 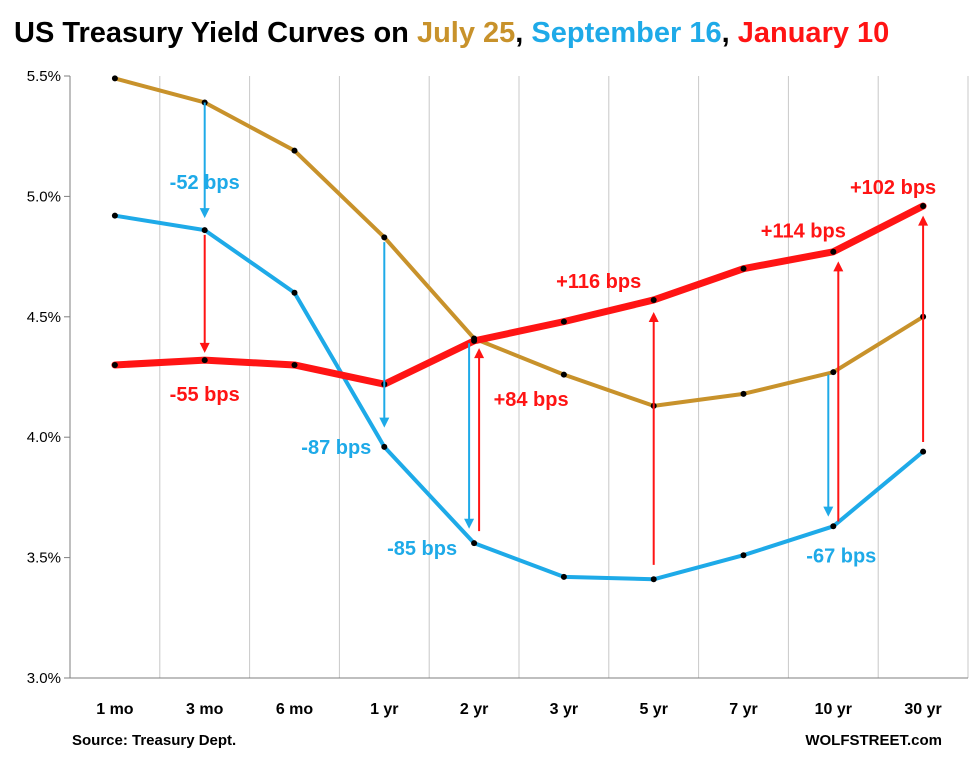 I want to click on bps-annotation: -55 bps, so click(x=205, y=395).